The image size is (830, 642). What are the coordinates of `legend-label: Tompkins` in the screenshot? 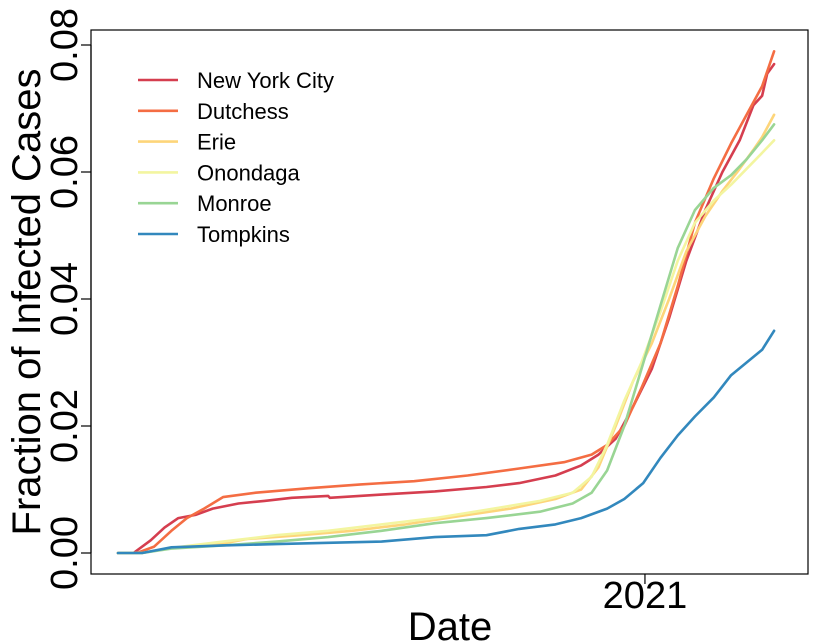 It's located at (243, 234).